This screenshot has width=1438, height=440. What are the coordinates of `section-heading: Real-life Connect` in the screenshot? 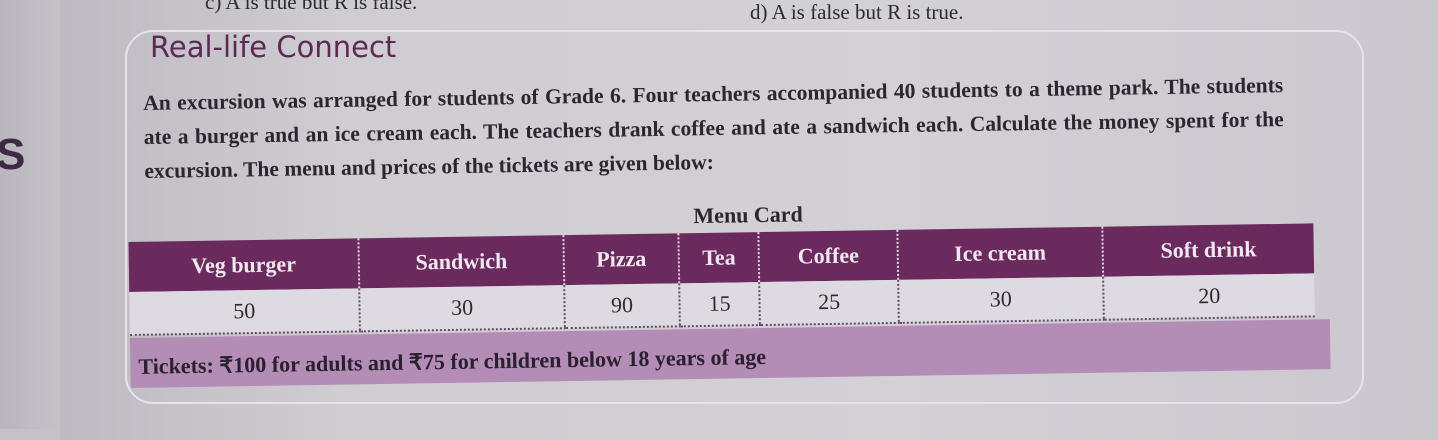 It's located at (273, 47).